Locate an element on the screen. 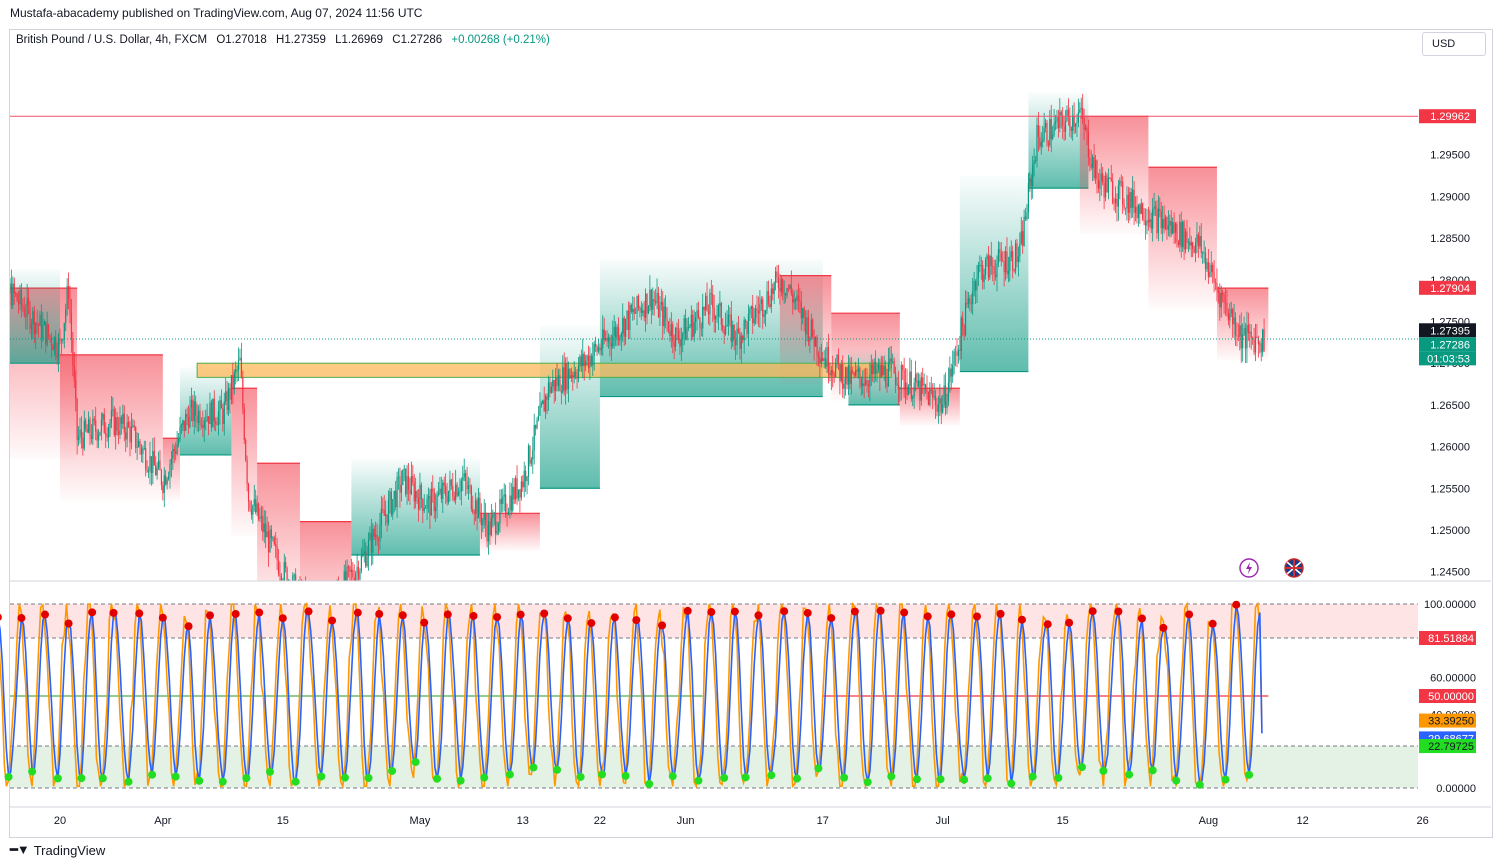  price-label-box is located at coordinates (1447, 287).